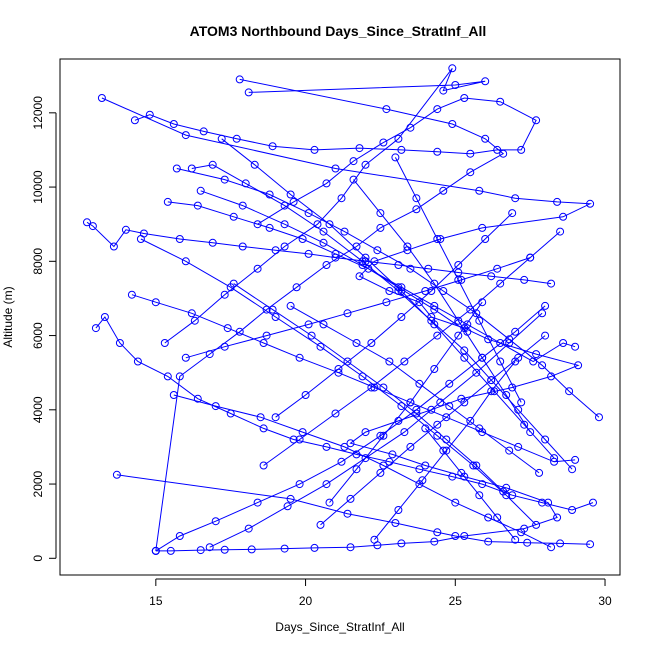  What do you see at coordinates (44, 329) in the screenshot?
I see `y-axis: 0 2000 4000 6000 8000 10000 12000` at bounding box center [44, 329].